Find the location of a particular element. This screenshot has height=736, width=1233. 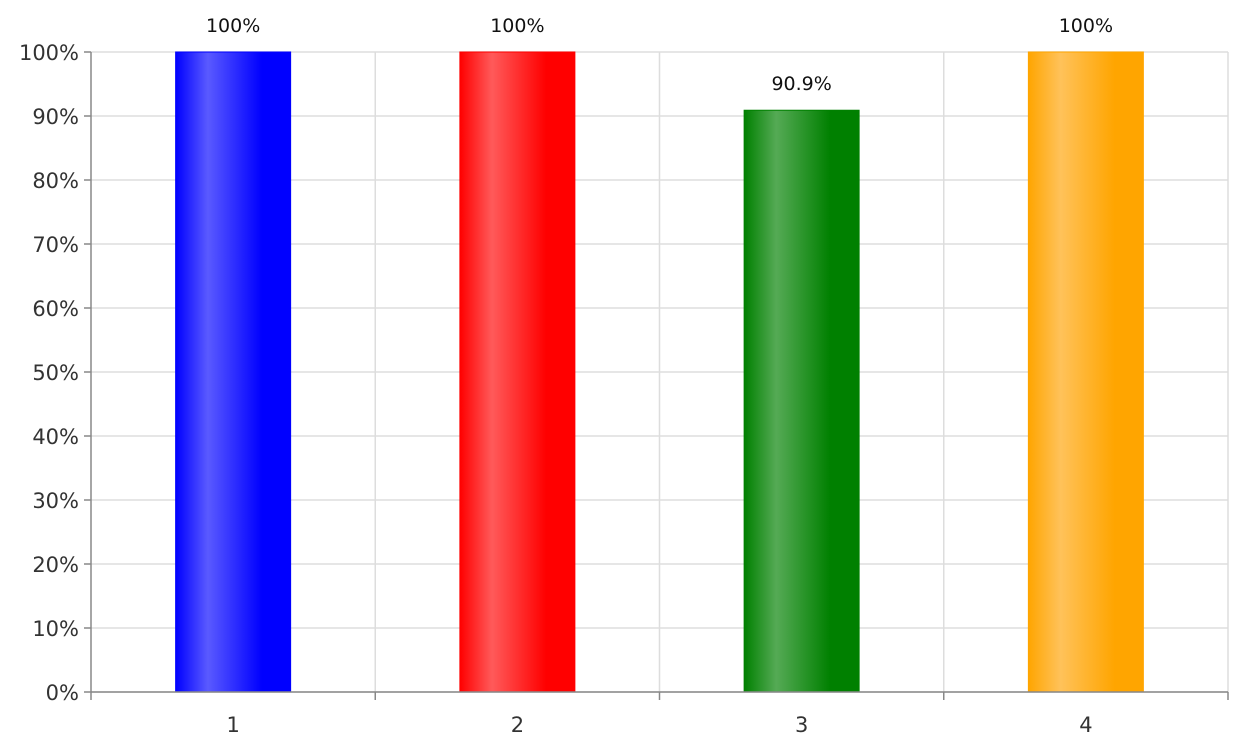

y-tick-label: 10% is located at coordinates (55, 629).